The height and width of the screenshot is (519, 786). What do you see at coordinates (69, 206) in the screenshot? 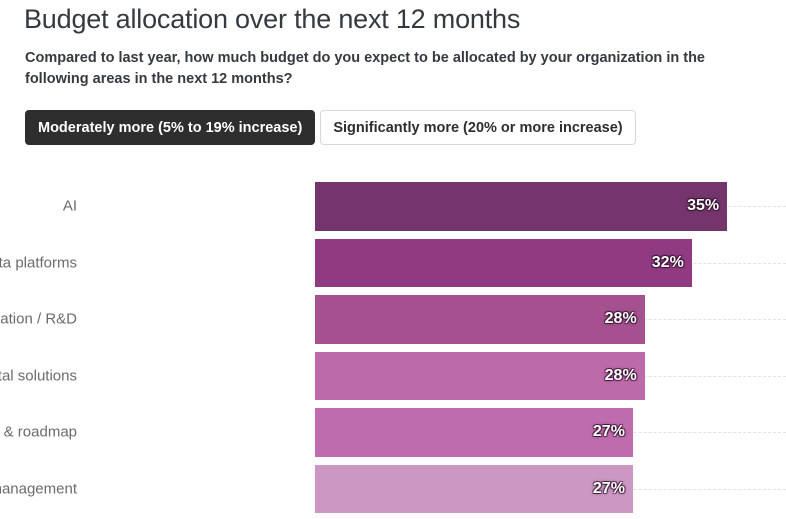
I see `bar-category-label: AI` at bounding box center [69, 206].